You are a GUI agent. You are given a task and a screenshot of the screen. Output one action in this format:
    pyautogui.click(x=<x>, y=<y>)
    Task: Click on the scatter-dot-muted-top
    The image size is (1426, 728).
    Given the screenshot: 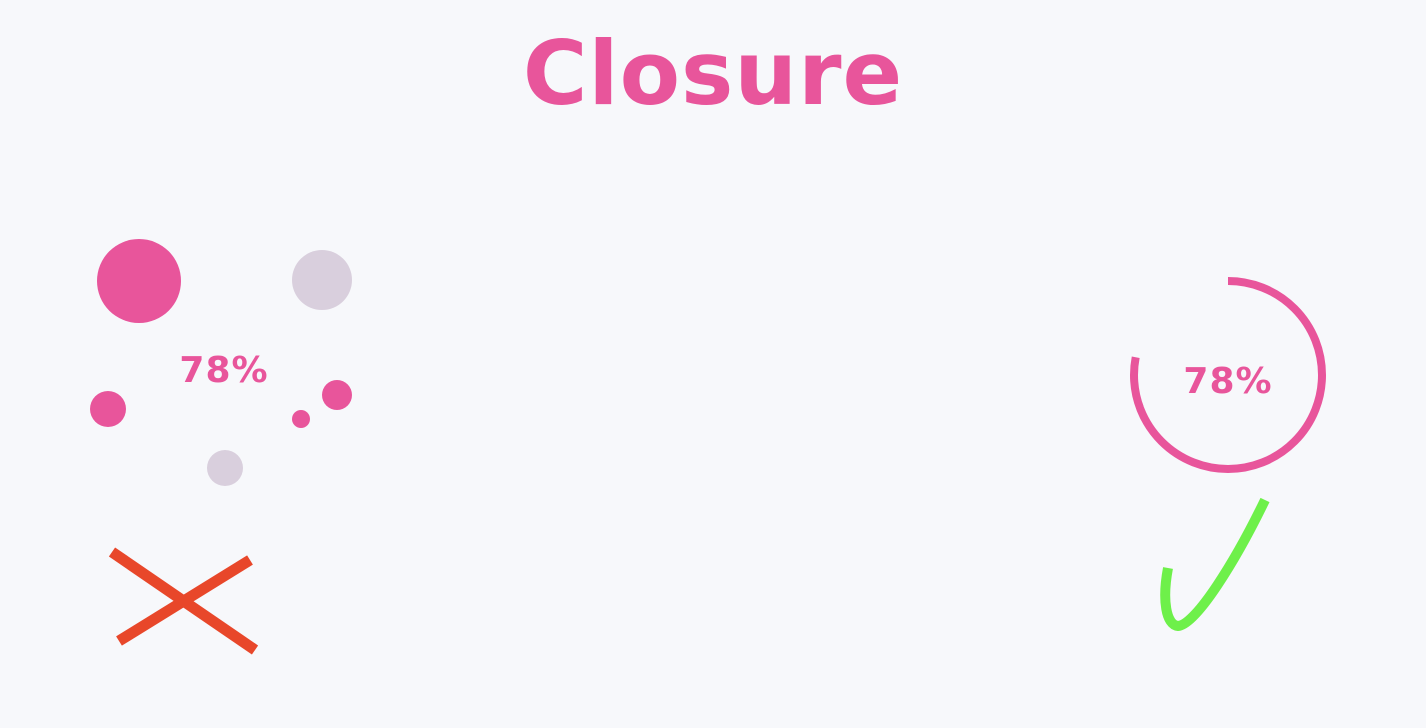 What is the action you would take?
    pyautogui.click(x=322, y=280)
    